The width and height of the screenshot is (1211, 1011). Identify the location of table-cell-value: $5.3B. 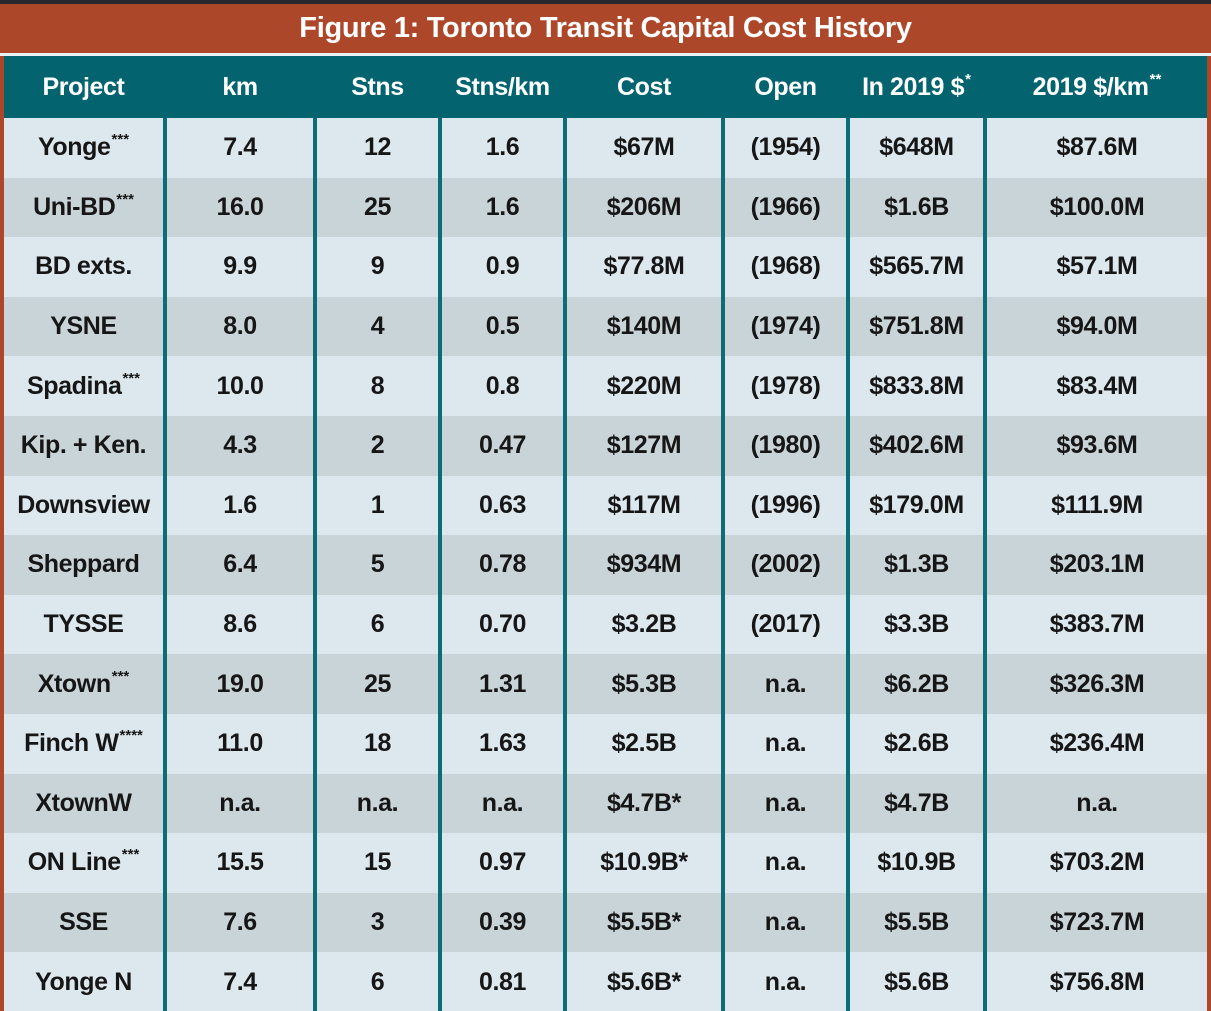
(644, 683).